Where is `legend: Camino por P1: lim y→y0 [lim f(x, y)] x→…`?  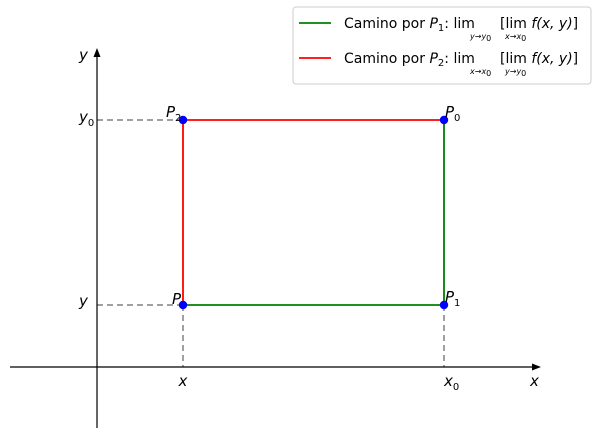
legend: Camino por P1: lim y→y0 [lim f(x, y)] x→… is located at coordinates (442, 45).